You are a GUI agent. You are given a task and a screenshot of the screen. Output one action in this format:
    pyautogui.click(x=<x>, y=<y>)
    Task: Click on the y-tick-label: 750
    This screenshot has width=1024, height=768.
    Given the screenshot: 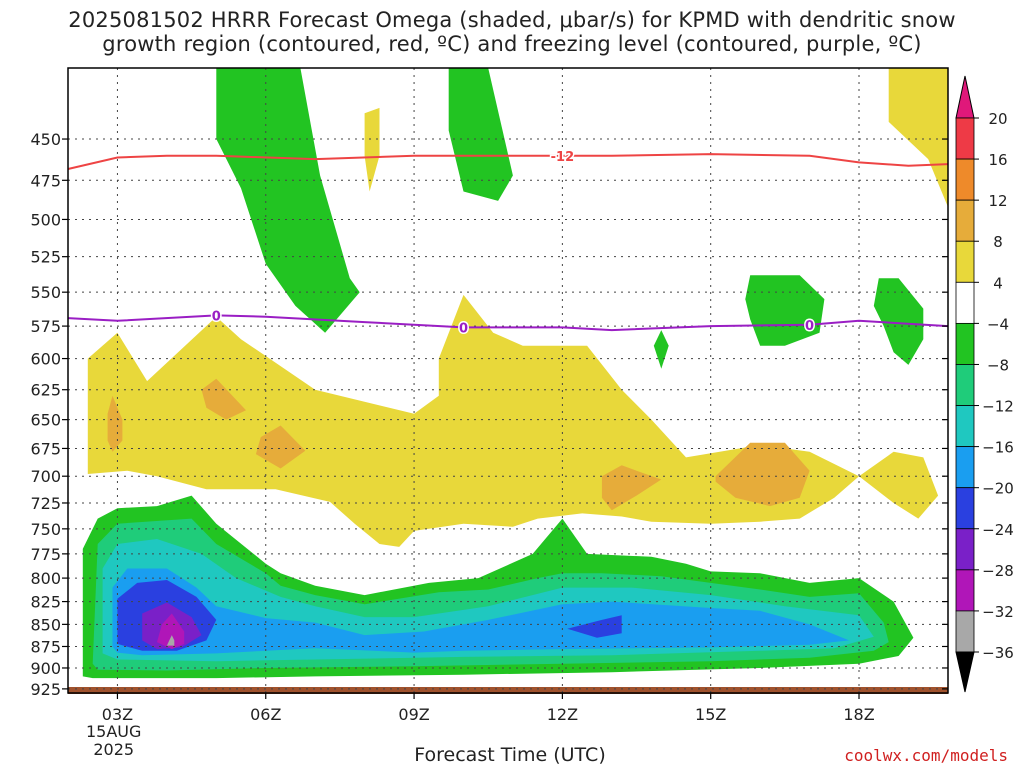 What is the action you would take?
    pyautogui.click(x=45, y=529)
    